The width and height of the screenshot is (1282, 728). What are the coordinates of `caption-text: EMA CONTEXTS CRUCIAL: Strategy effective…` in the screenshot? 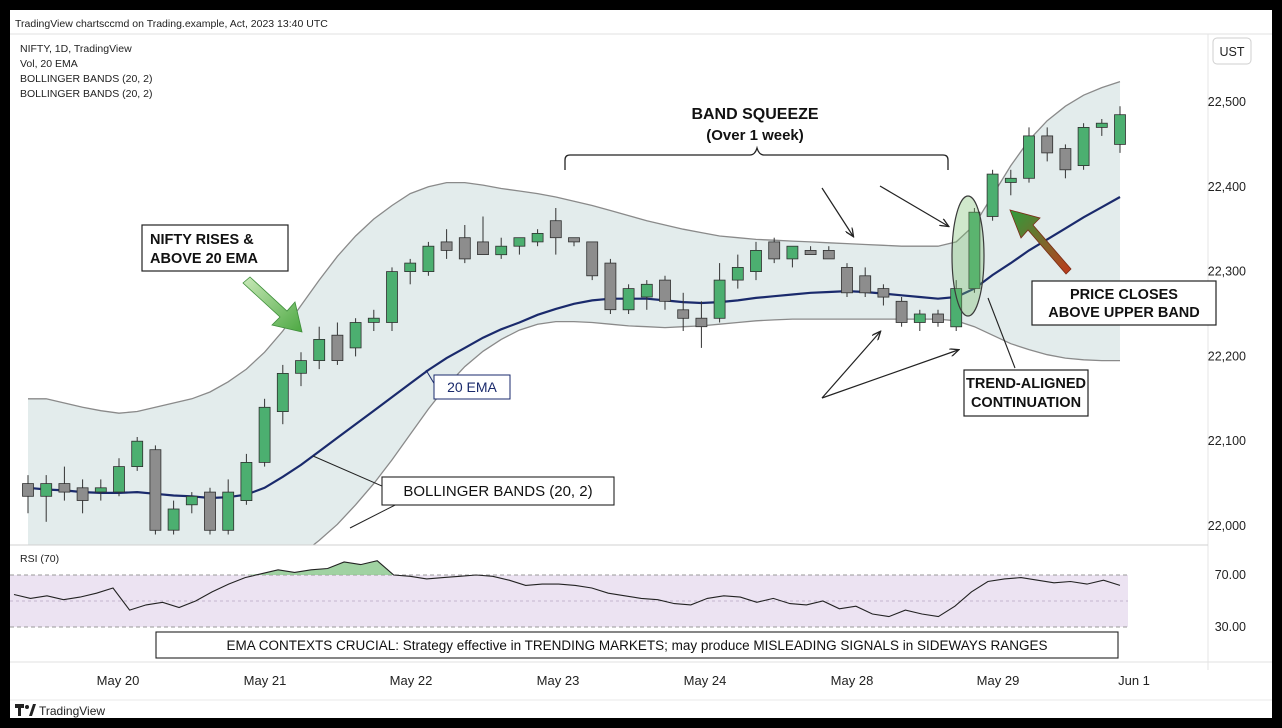 It's located at (637, 645).